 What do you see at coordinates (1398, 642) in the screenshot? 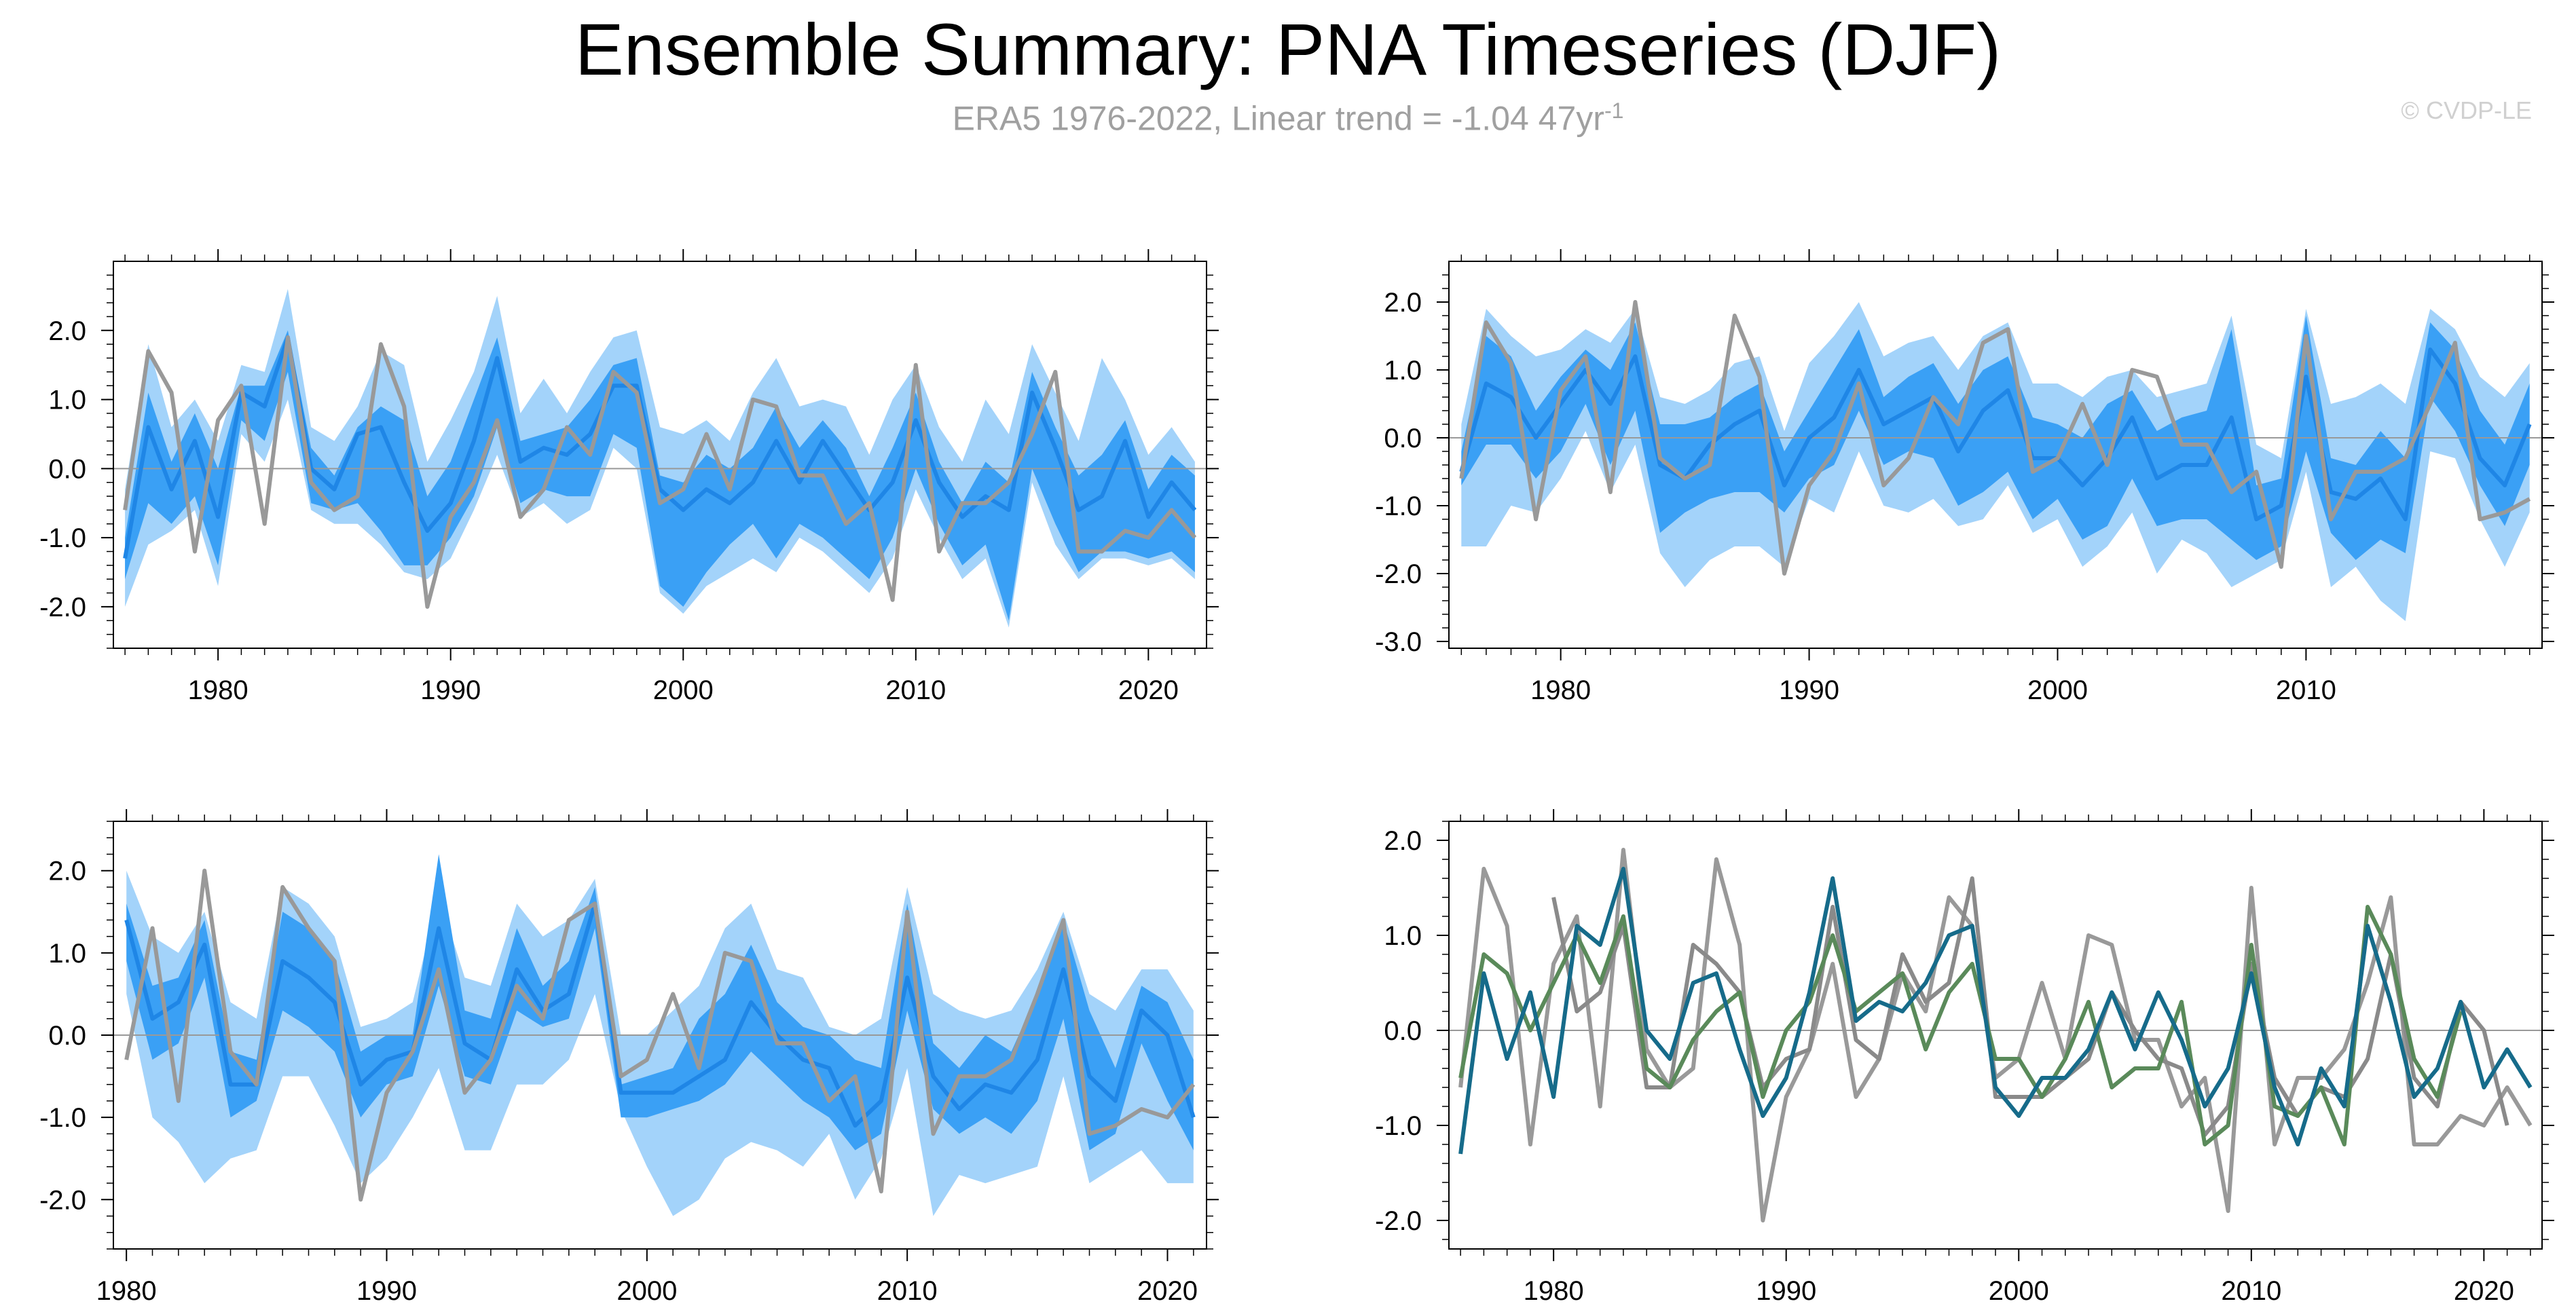
I see `y-tick-label: -3.0` at bounding box center [1398, 642].